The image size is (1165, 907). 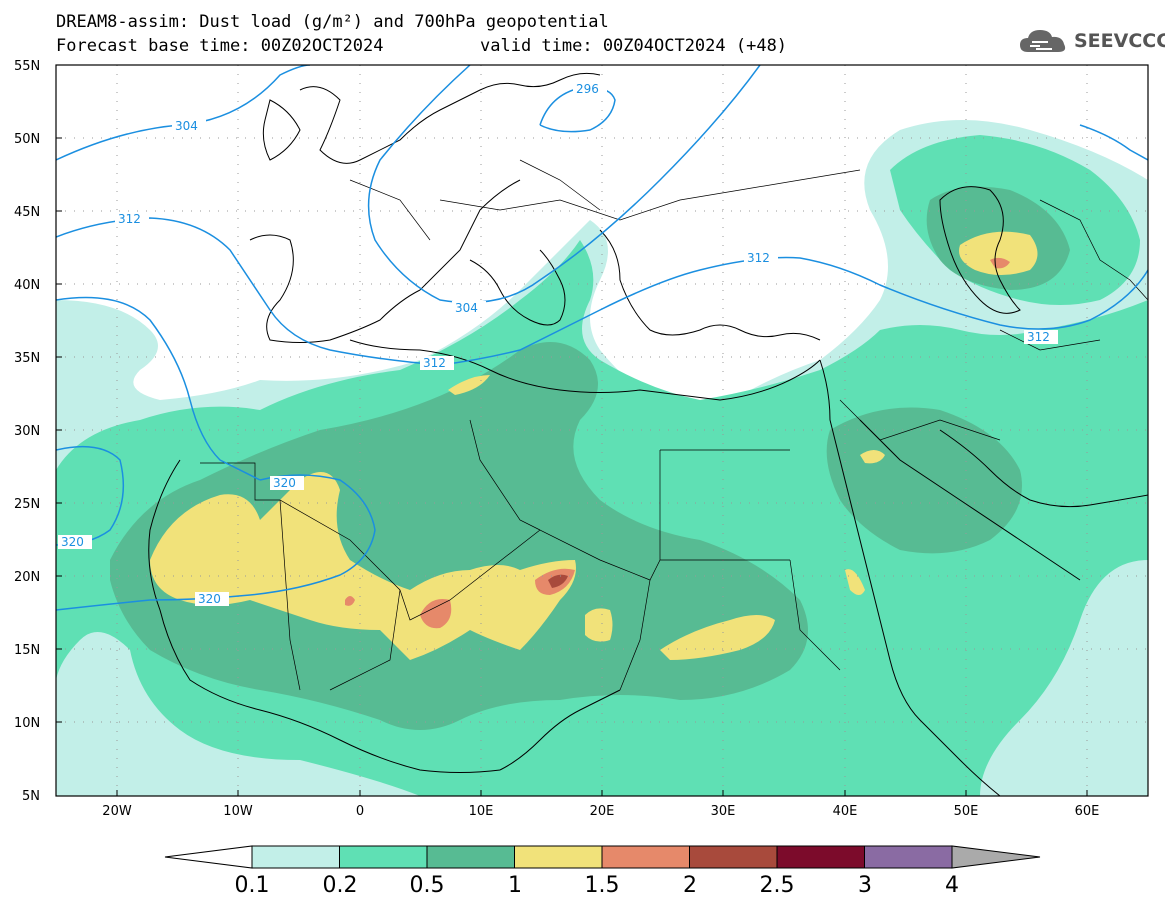 What do you see at coordinates (515, 885) in the screenshot?
I see `colorbar-tick: 1` at bounding box center [515, 885].